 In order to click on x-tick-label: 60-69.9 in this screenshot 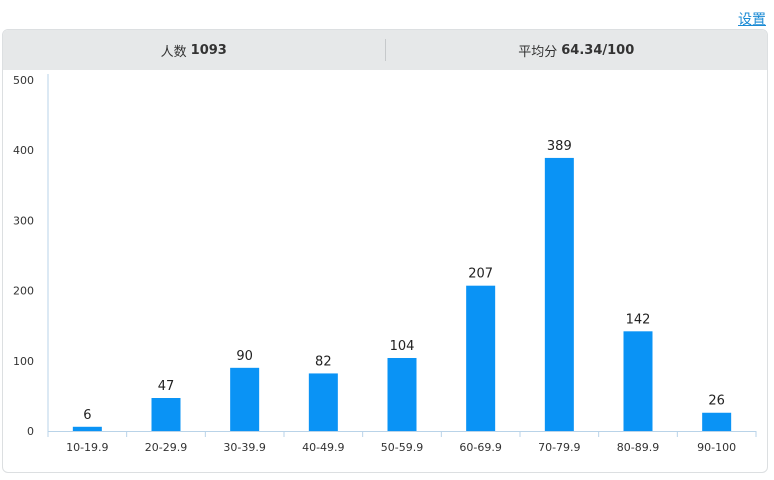, I will do `click(480, 447)`.